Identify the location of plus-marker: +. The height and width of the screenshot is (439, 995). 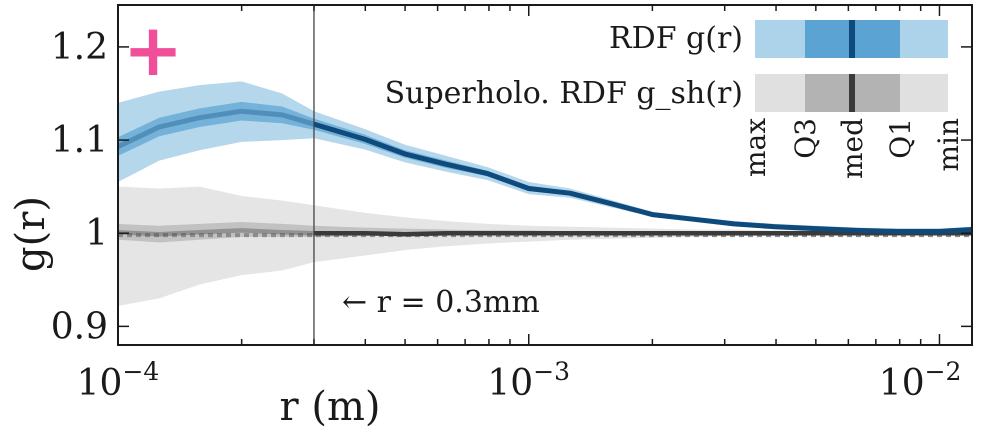
(153, 50).